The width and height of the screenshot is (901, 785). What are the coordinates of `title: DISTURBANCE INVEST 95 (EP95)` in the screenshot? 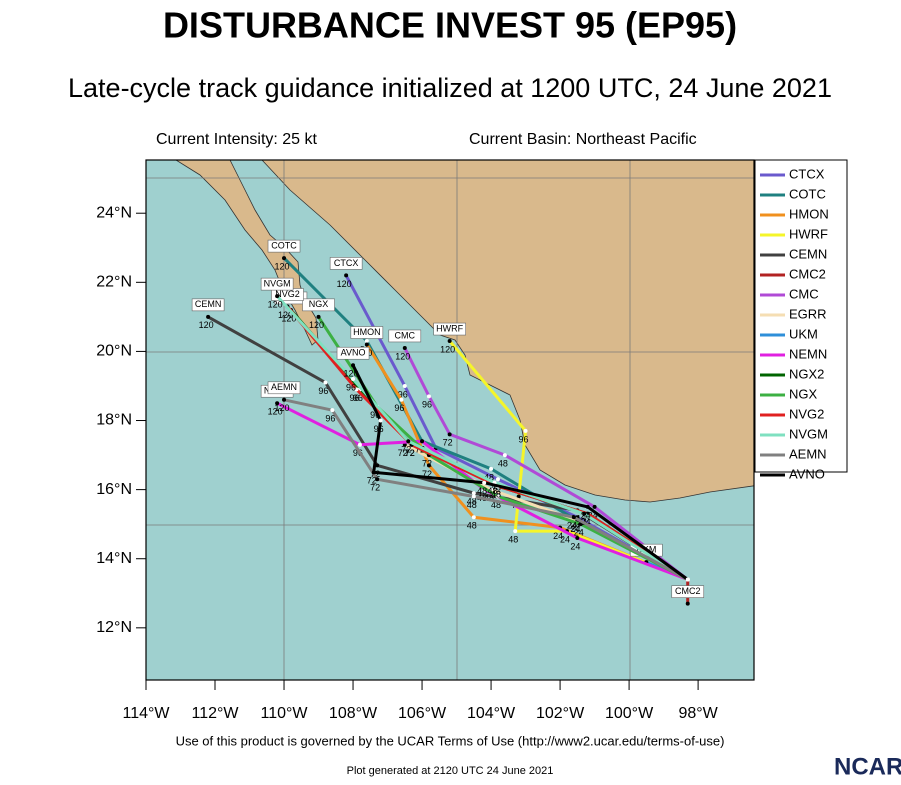 It's located at (450, 25).